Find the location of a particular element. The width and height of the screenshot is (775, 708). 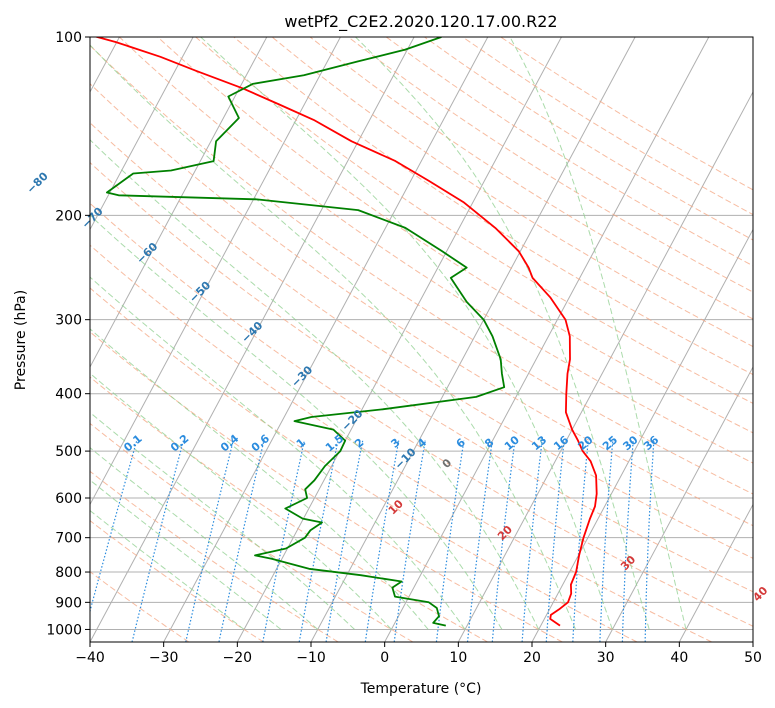

x-tick-label: 20 is located at coordinates (532, 658).